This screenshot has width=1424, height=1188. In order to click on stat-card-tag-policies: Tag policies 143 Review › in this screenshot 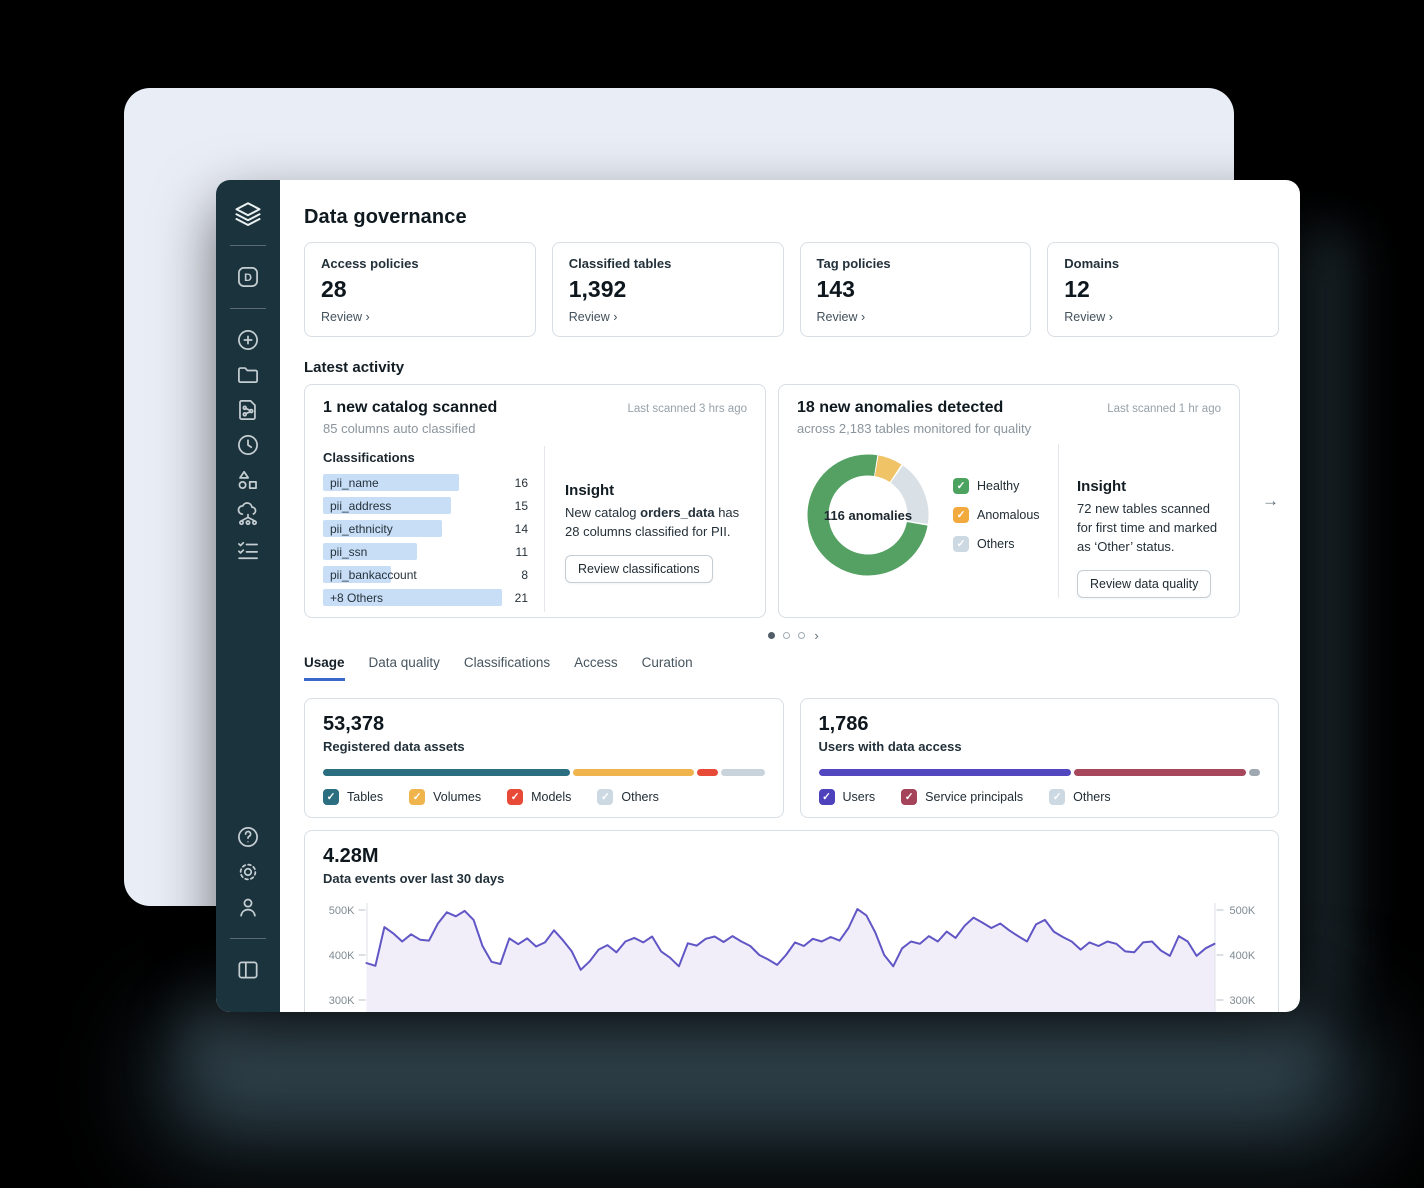, I will do `click(915, 289)`.